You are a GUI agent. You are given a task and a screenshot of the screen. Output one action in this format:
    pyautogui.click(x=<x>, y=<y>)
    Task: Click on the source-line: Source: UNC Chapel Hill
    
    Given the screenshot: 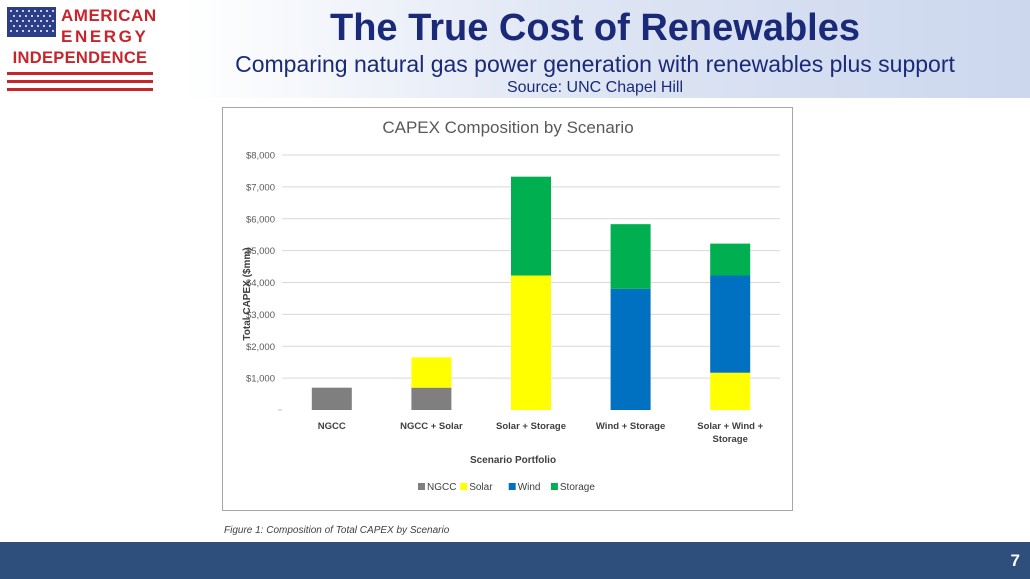 What is the action you would take?
    pyautogui.click(x=595, y=87)
    